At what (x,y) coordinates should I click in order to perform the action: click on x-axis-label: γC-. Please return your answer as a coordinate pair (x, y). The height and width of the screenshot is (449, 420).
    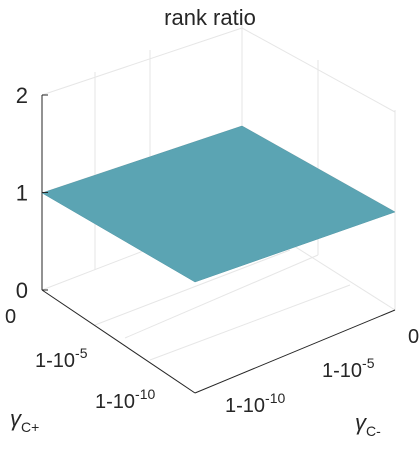
    Looking at the image, I should click on (368, 424).